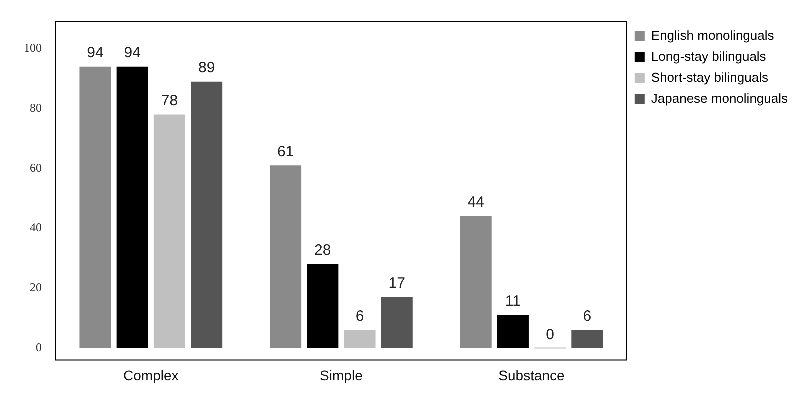 The height and width of the screenshot is (403, 803). What do you see at coordinates (476, 203) in the screenshot?
I see `data-label: 44` at bounding box center [476, 203].